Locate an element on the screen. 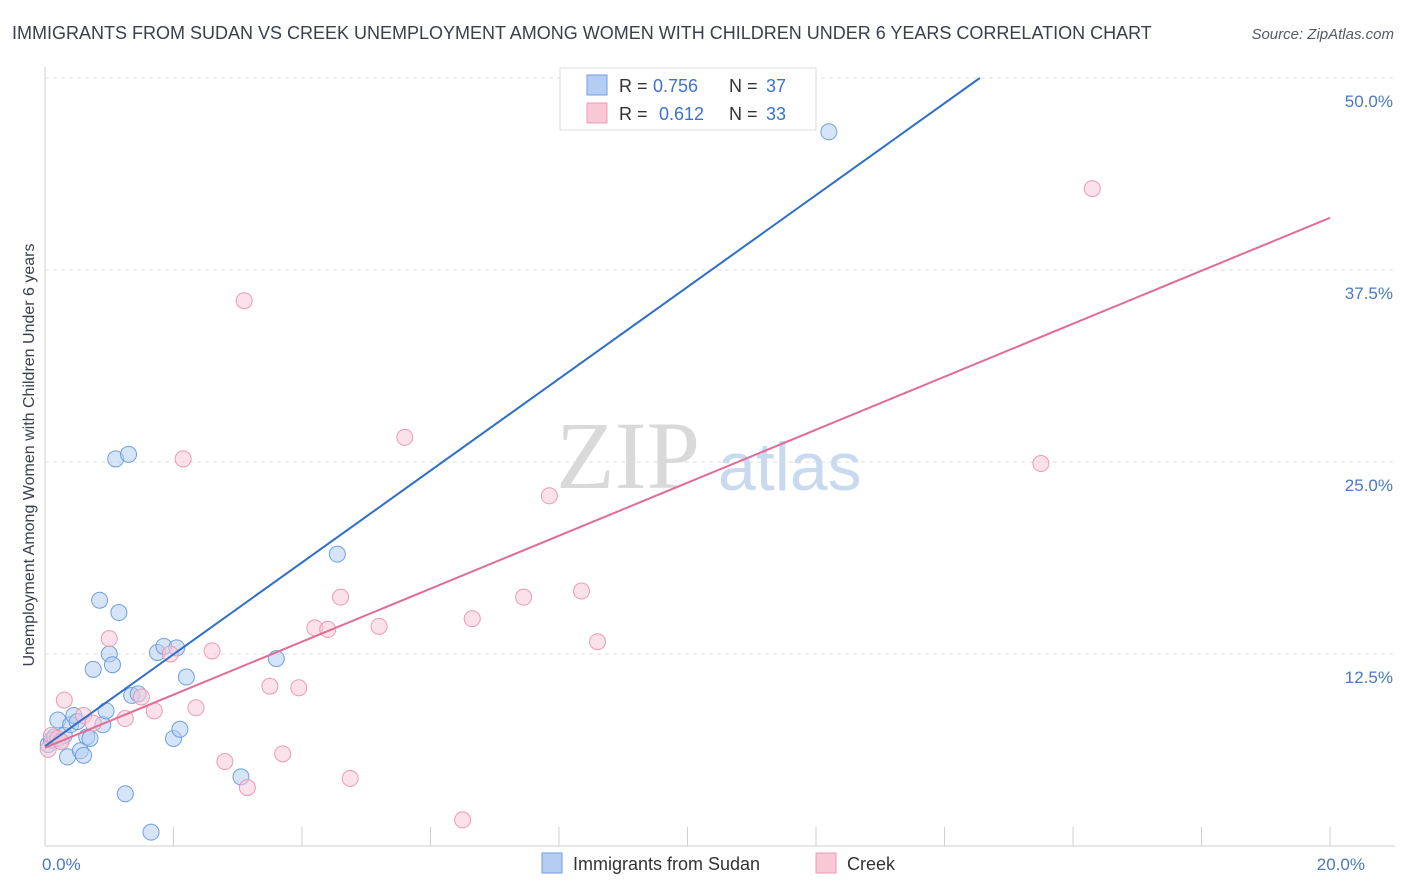 This screenshot has width=1406, height=892. bottom-legend-swatch-creek is located at coordinates (826, 863).